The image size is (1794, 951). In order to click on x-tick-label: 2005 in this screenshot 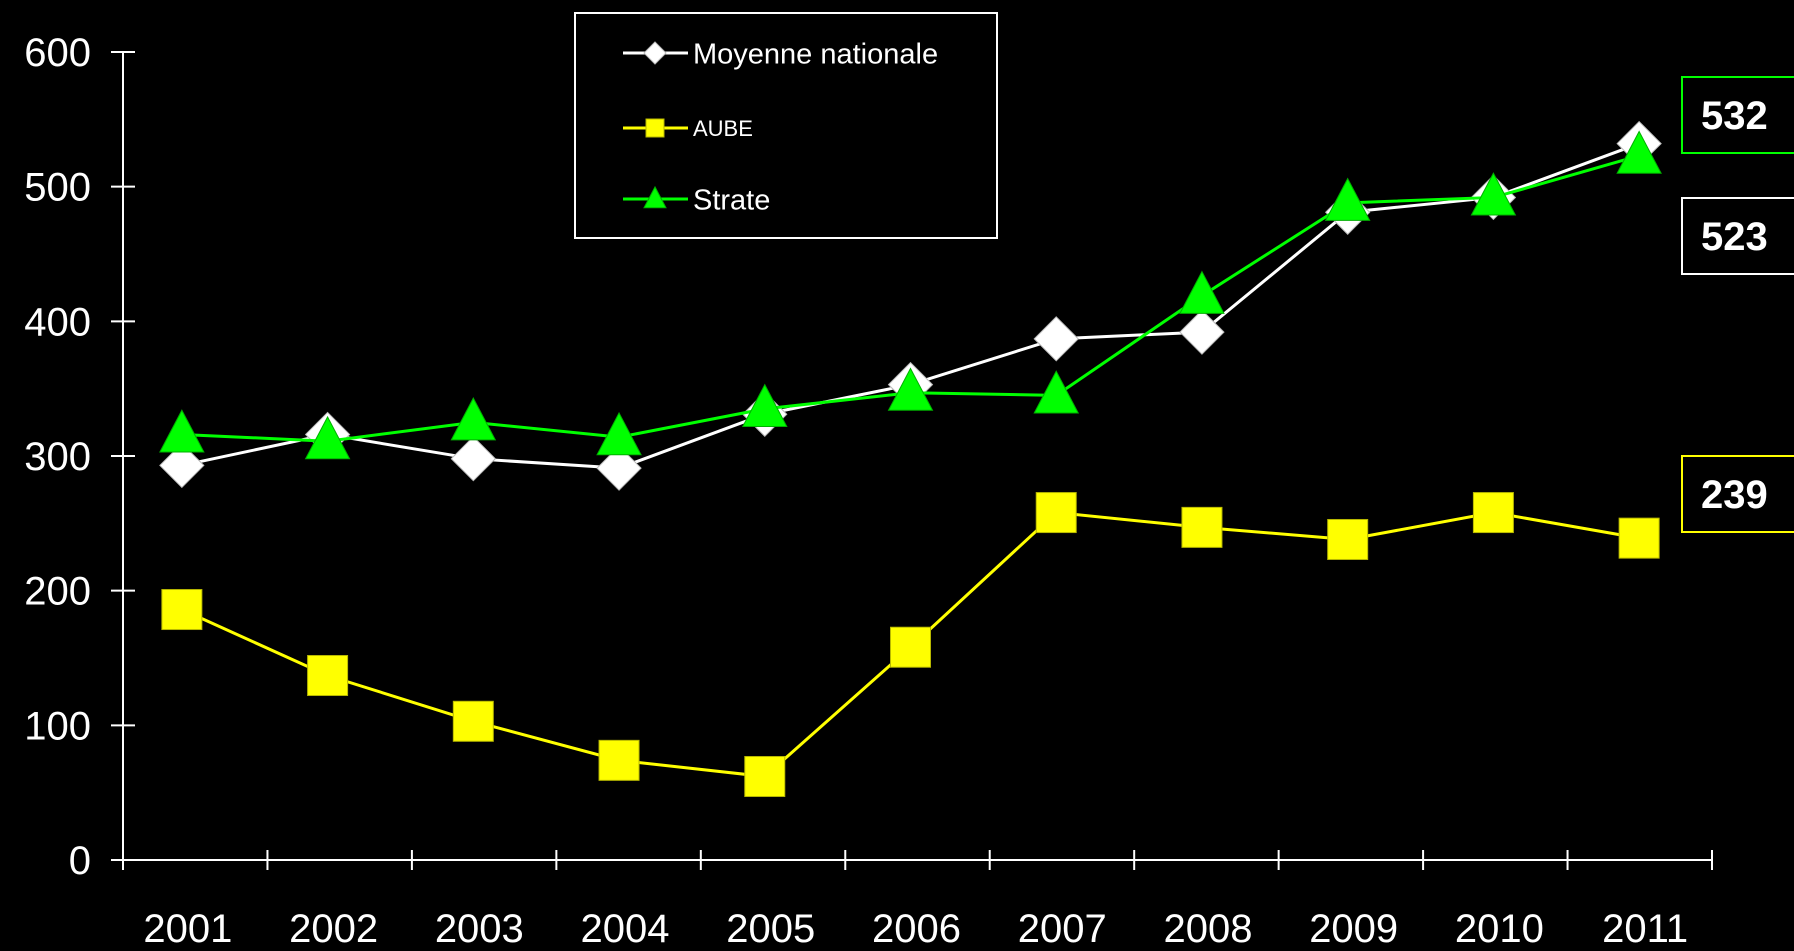, I will do `click(770, 929)`.